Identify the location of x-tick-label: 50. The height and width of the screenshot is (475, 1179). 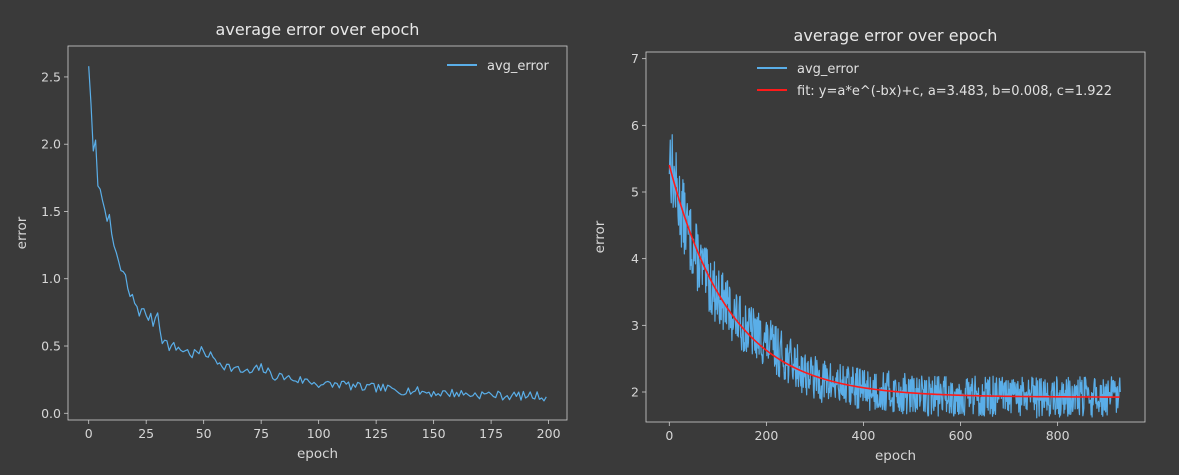
(204, 433).